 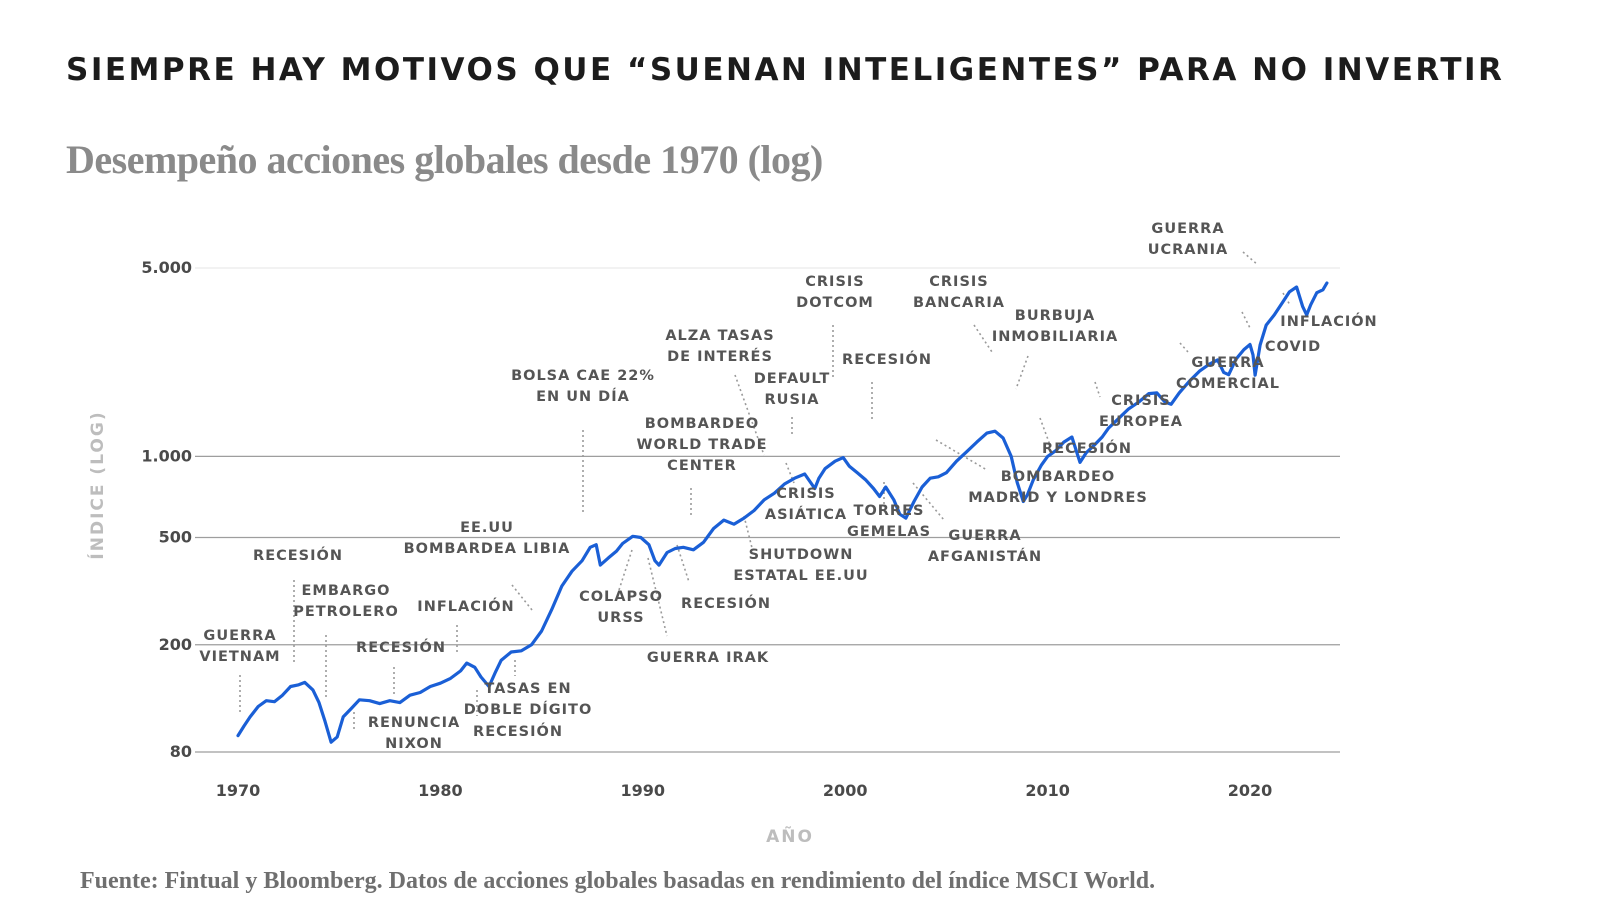 What do you see at coordinates (792, 389) in the screenshot?
I see `event-annotation: DEFAULT RUSIA` at bounding box center [792, 389].